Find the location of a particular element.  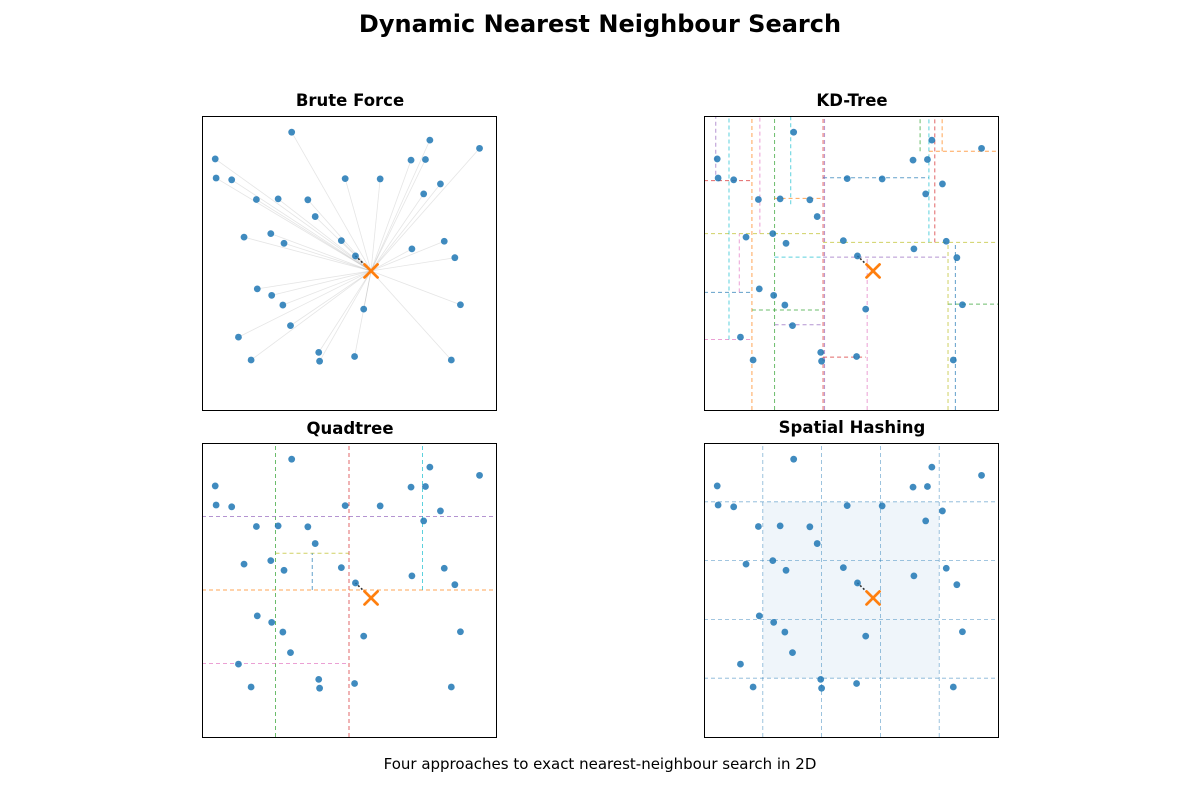

searched-cells-region is located at coordinates (851, 590).